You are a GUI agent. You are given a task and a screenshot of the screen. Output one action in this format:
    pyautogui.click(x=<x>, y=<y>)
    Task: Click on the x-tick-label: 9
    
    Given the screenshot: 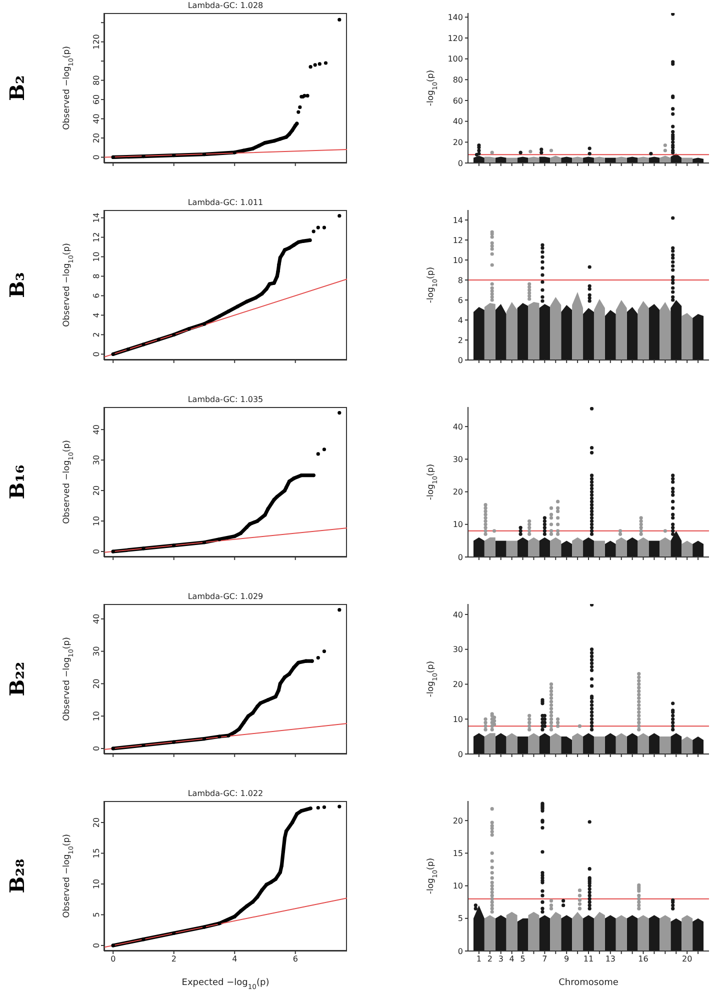 What is the action you would take?
    pyautogui.click(x=567, y=959)
    